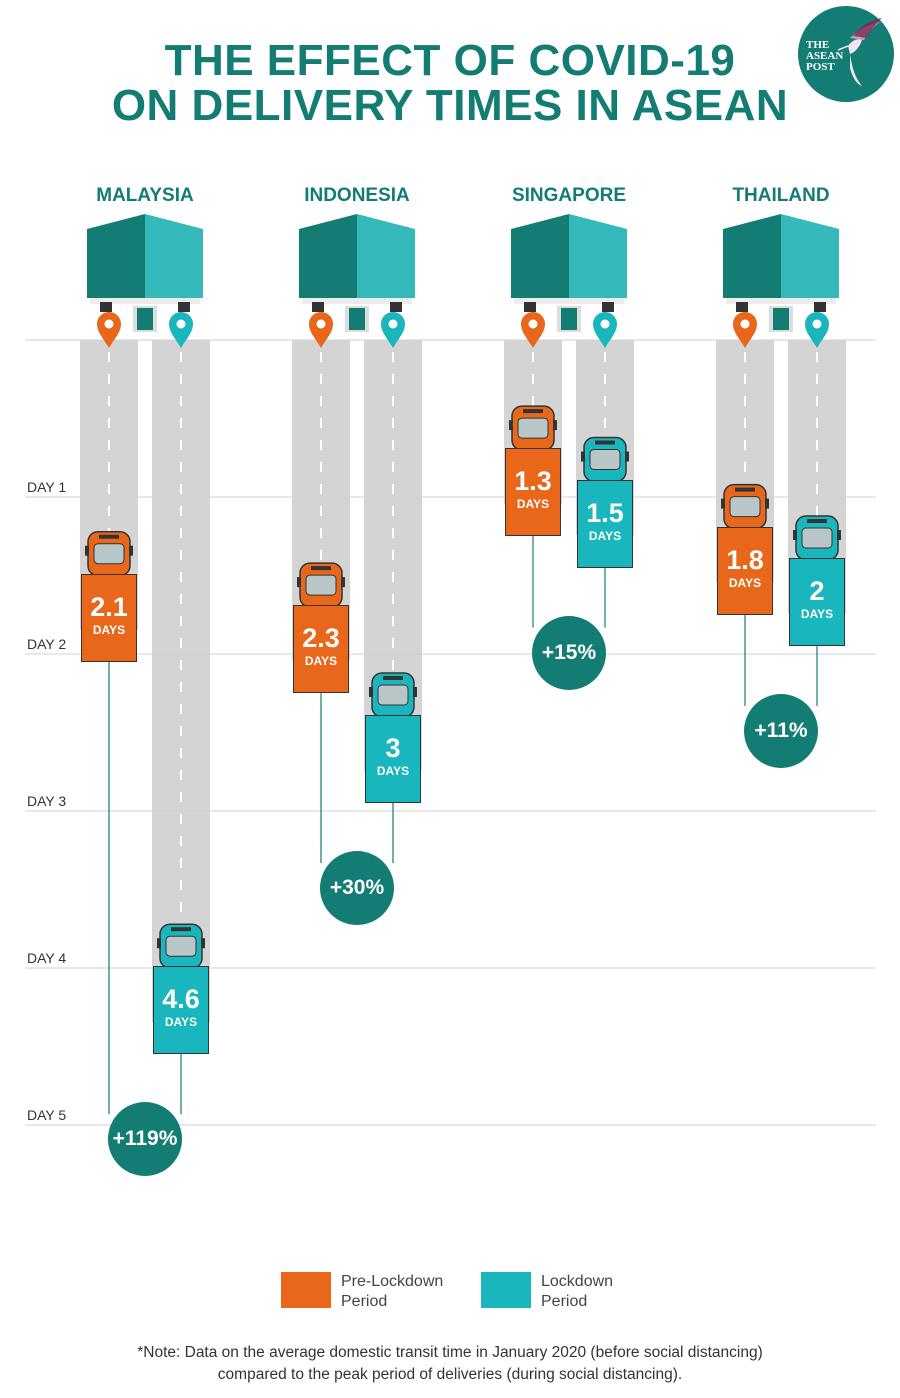  Describe the element at coordinates (506, 1290) in the screenshot. I see `legend-swatch-lockdown` at that location.